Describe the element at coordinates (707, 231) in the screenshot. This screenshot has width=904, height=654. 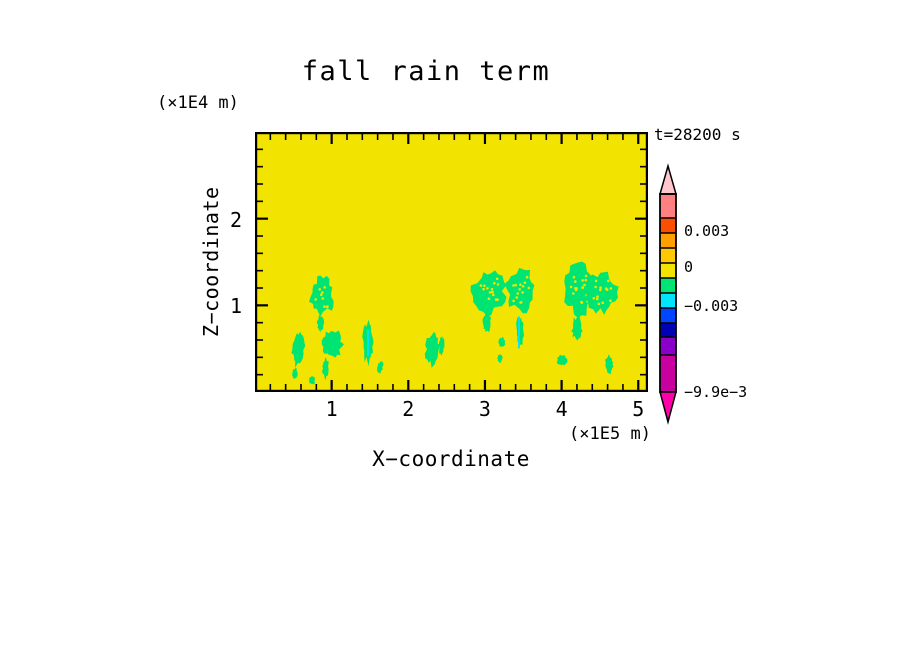
I see `colorbar-label: 0.003` at that location.